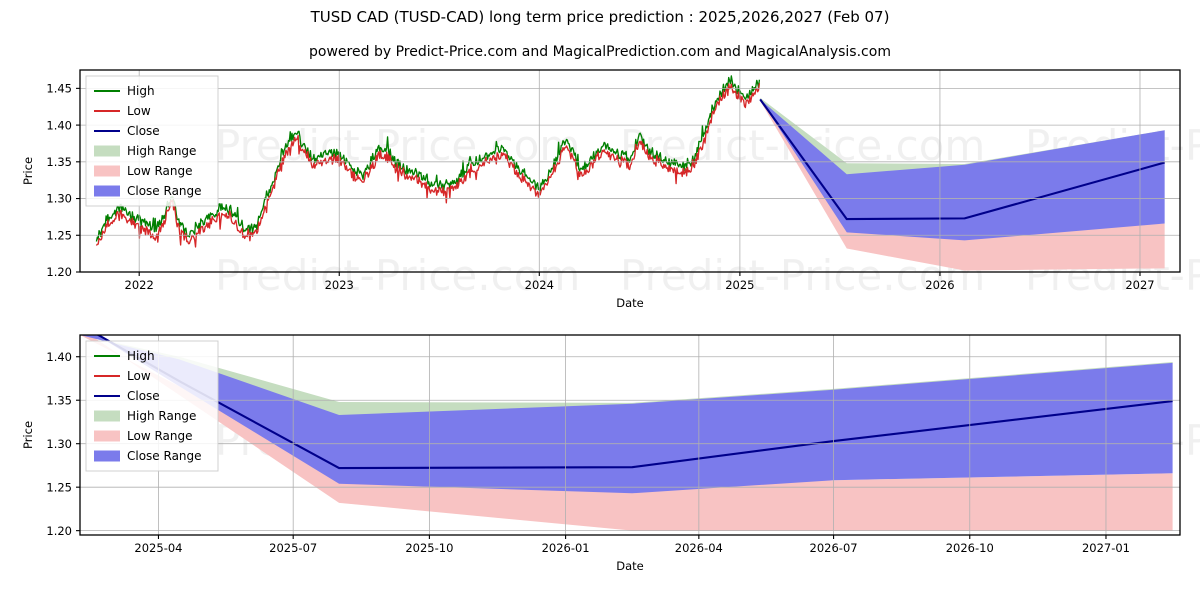  What do you see at coordinates (939, 285) in the screenshot?
I see `x-tick-label: 2026` at bounding box center [939, 285].